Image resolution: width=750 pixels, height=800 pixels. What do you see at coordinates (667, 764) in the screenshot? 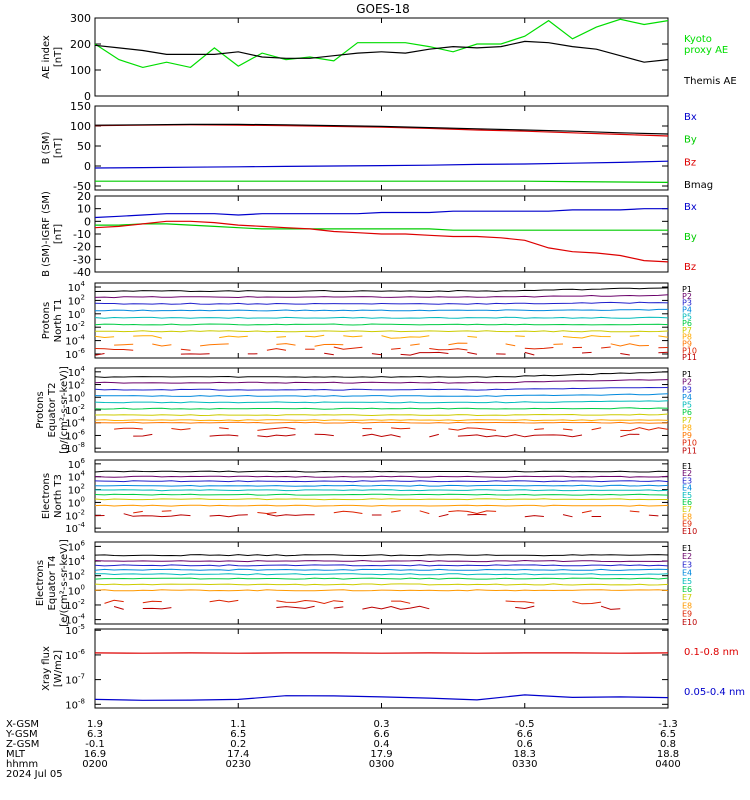
I see `footer-value: 0400` at bounding box center [667, 764].